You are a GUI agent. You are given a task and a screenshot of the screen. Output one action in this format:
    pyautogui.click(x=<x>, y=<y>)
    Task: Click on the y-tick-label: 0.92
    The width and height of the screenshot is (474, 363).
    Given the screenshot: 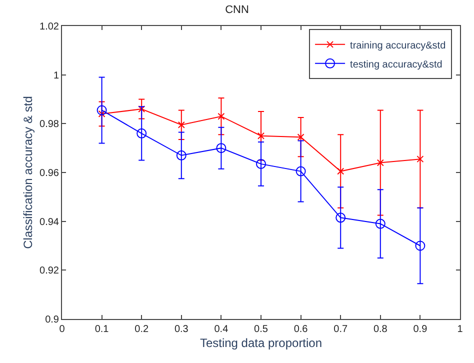 What is the action you would take?
    pyautogui.click(x=50, y=271)
    